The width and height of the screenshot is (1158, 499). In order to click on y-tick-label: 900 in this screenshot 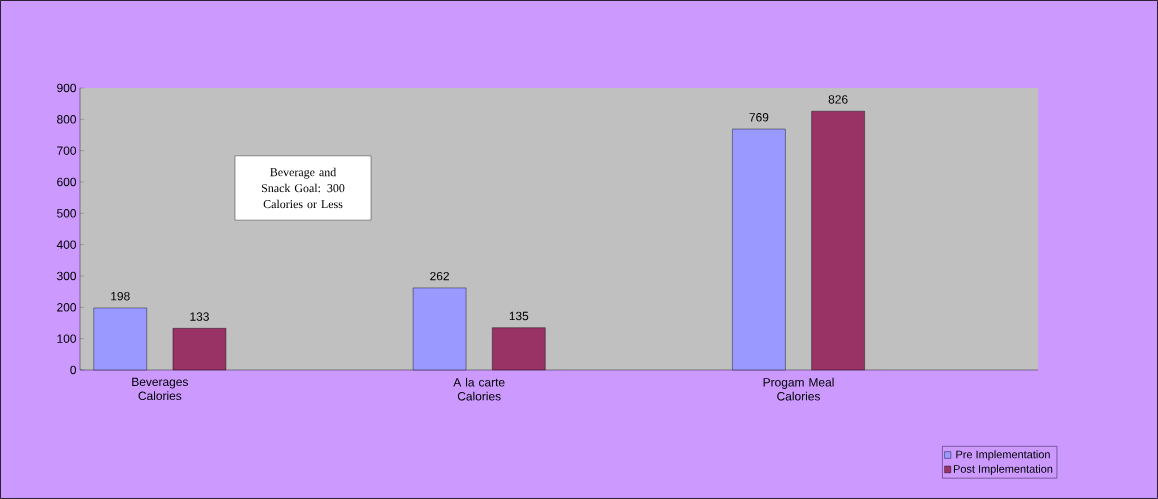, I will do `click(67, 88)`.